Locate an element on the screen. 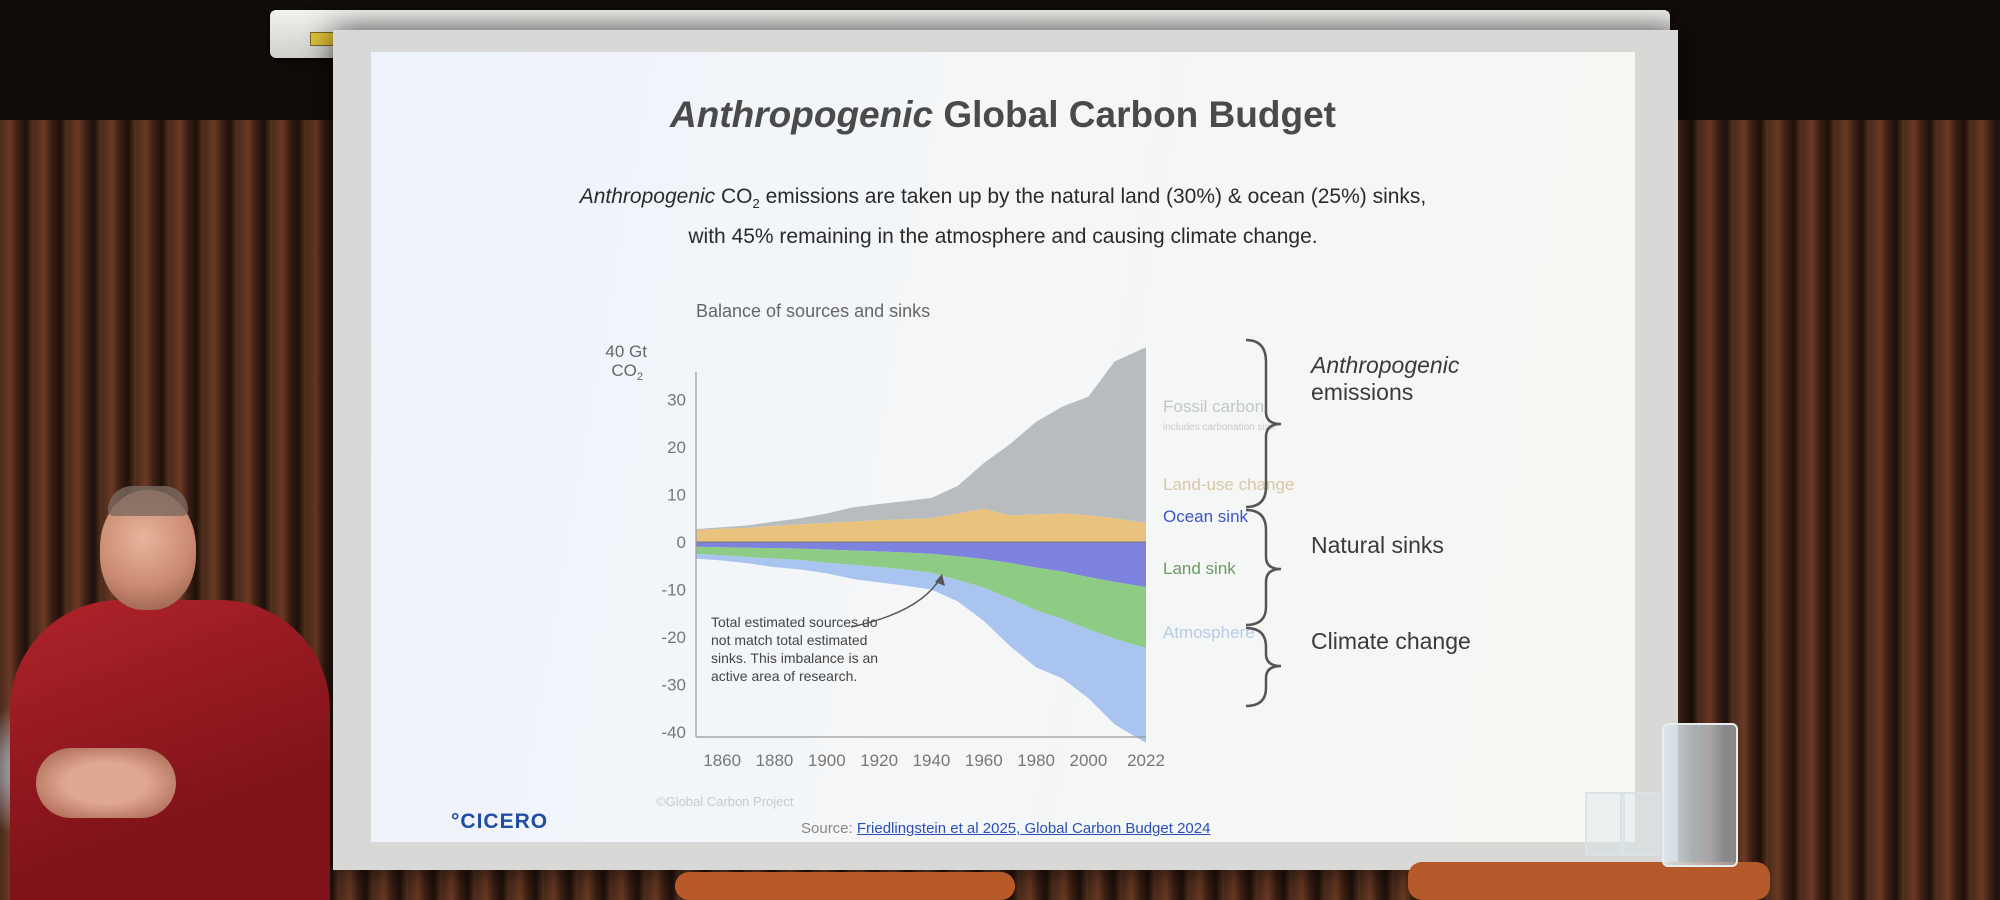 The width and height of the screenshot is (2000, 900). x-tick-label: 1960 is located at coordinates (984, 760).